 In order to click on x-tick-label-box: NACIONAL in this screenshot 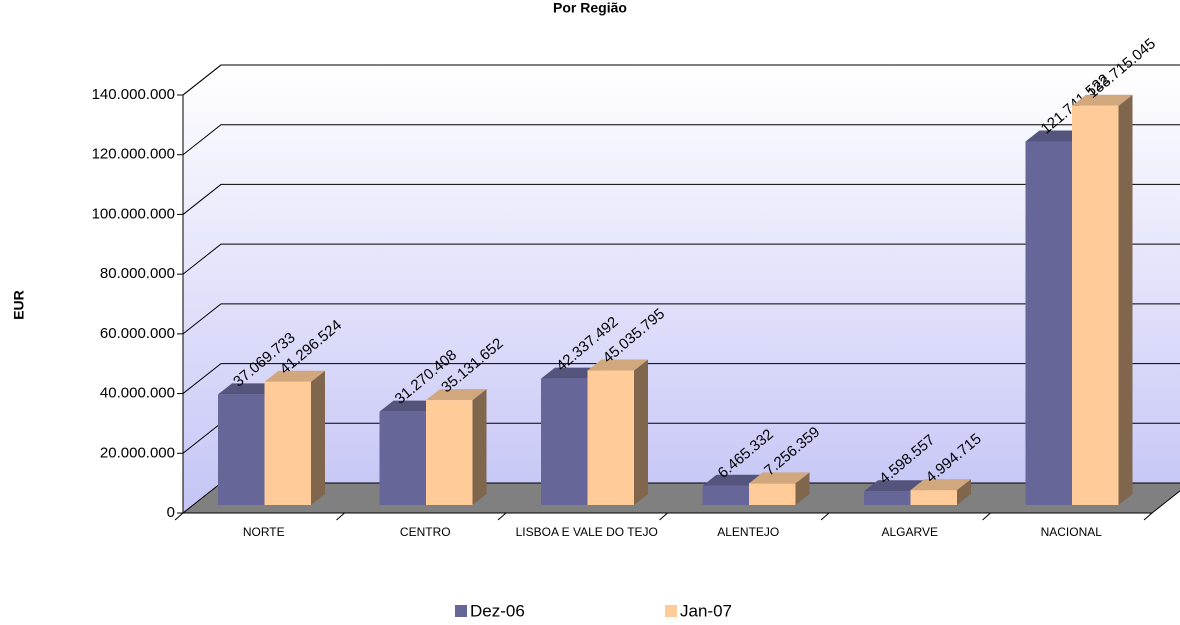, I will do `click(1071, 532)`.